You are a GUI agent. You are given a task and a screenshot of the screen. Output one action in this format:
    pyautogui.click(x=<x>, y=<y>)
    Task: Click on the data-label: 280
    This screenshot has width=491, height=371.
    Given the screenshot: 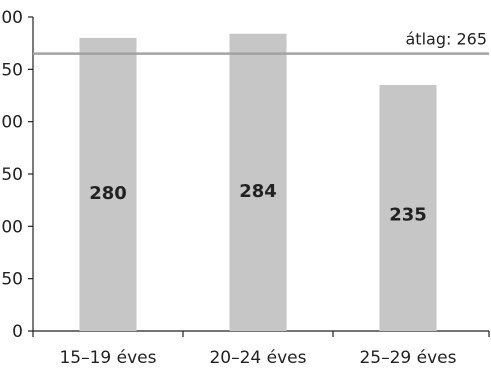 What is the action you would take?
    pyautogui.click(x=108, y=193)
    